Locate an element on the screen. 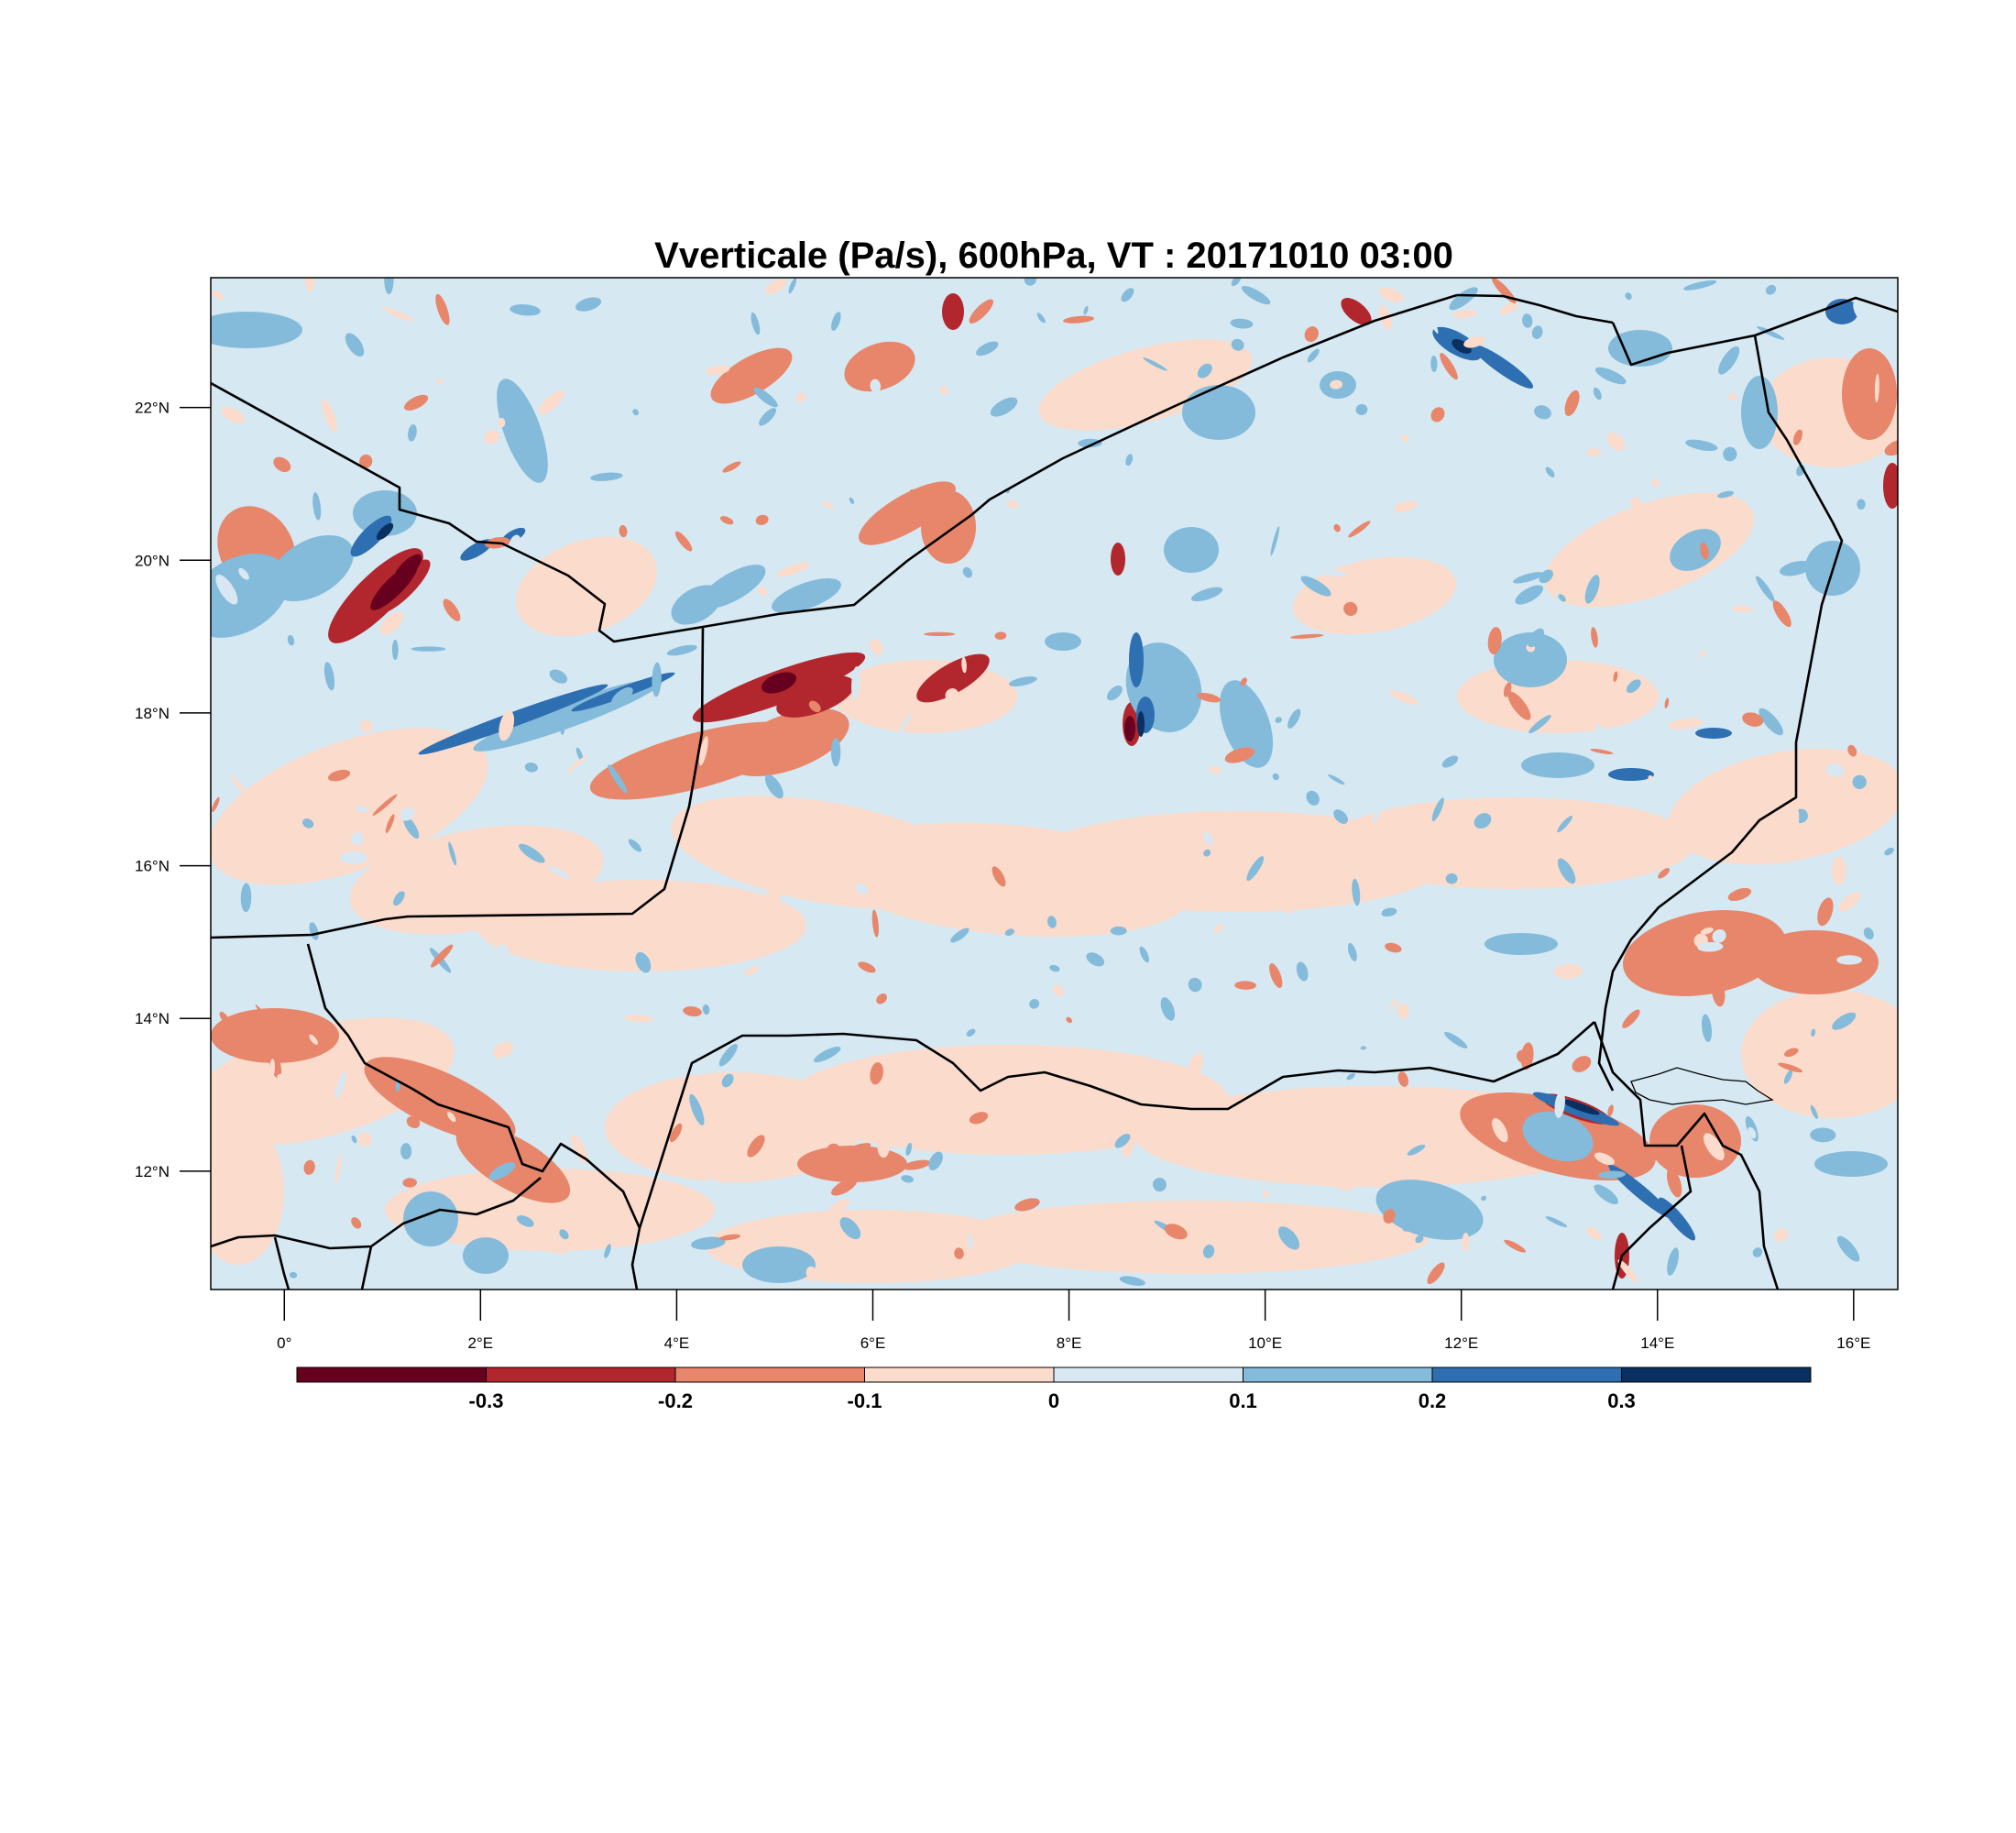 The image size is (2016, 1833). border-burkina-faso is located at coordinates (473, 1086).